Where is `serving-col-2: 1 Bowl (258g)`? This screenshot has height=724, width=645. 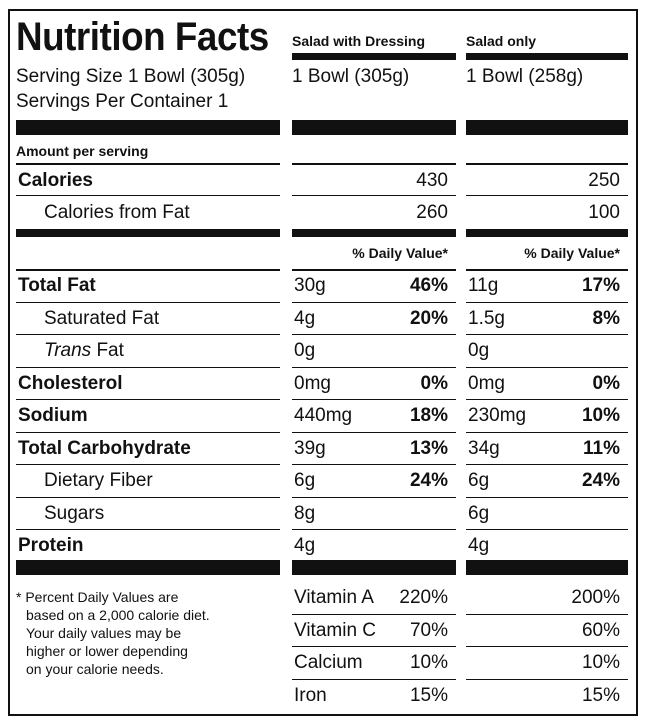 serving-col-2: 1 Bowl (258g) is located at coordinates (525, 76).